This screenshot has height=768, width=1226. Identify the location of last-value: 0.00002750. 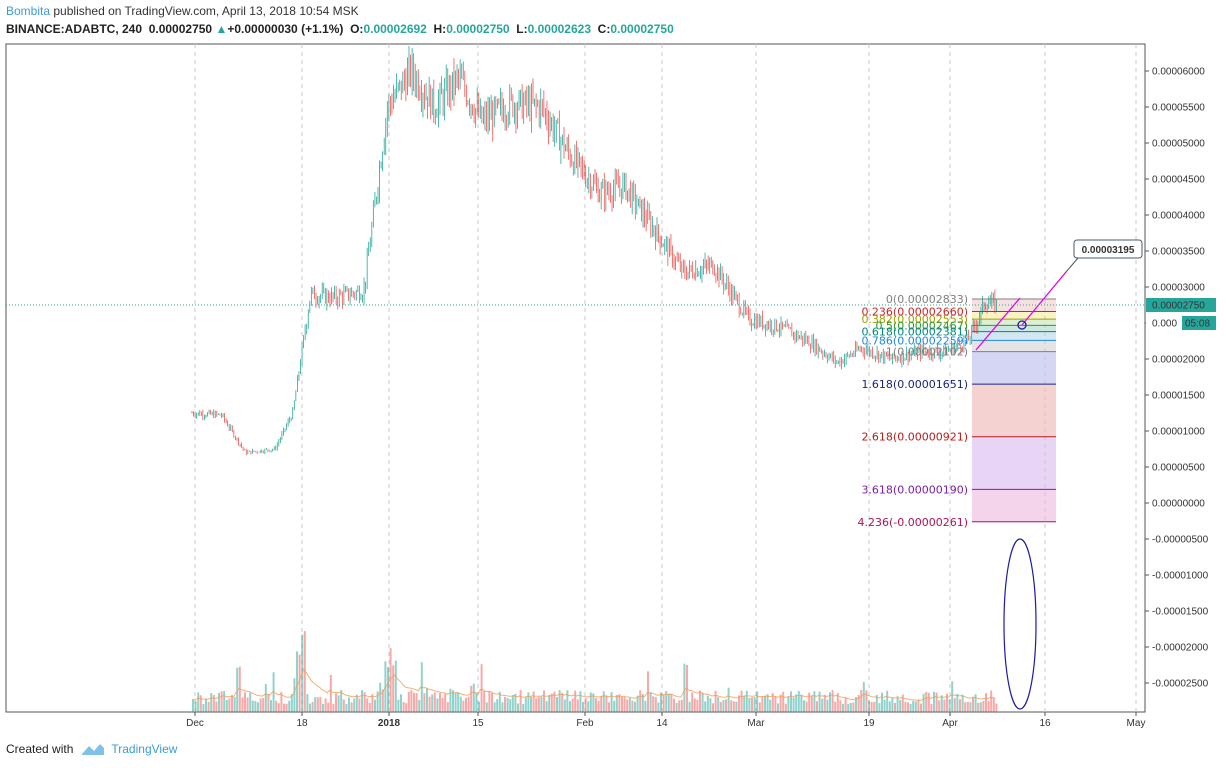
(180, 29).